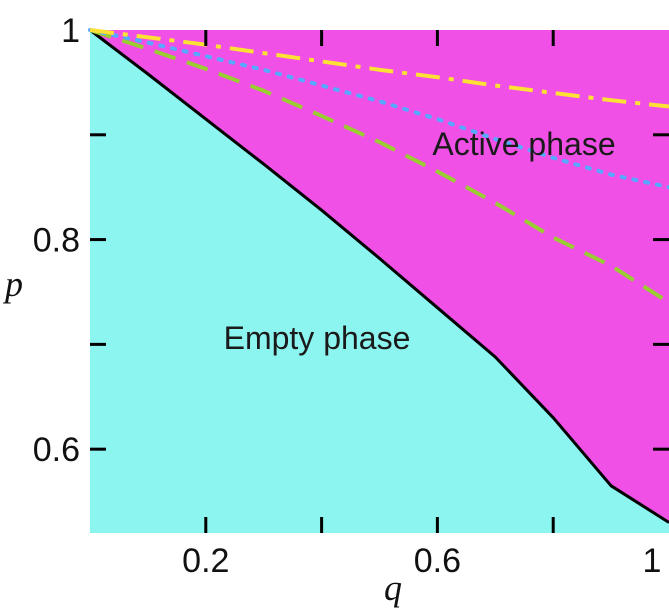 Image resolution: width=669 pixels, height=608 pixels. What do you see at coordinates (523, 144) in the screenshot?
I see `active-phase-label: Active phase` at bounding box center [523, 144].